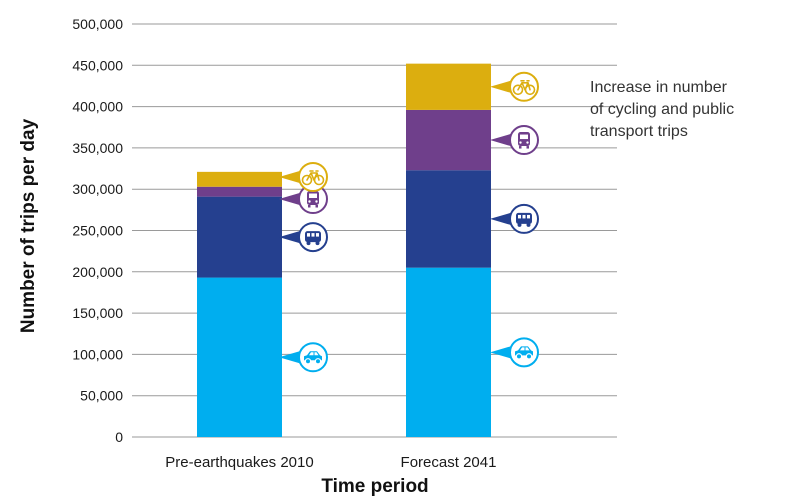 This screenshot has width=788, height=501. I want to click on annotation-line-3: transport trips, so click(639, 131).